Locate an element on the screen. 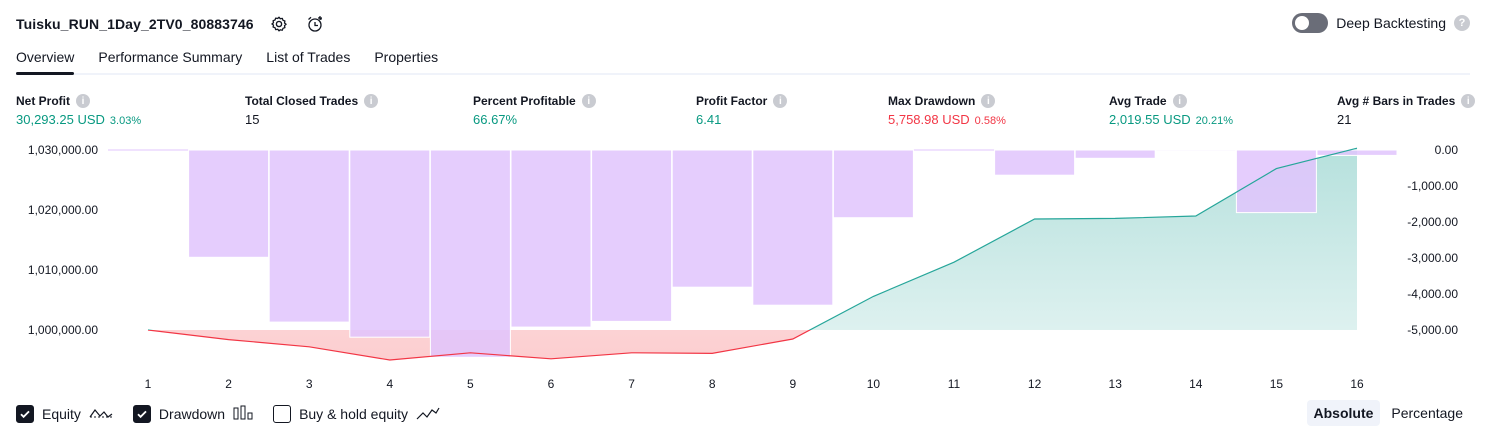 The image size is (1486, 438). stat-value: 5,758.98 USD is located at coordinates (929, 119).